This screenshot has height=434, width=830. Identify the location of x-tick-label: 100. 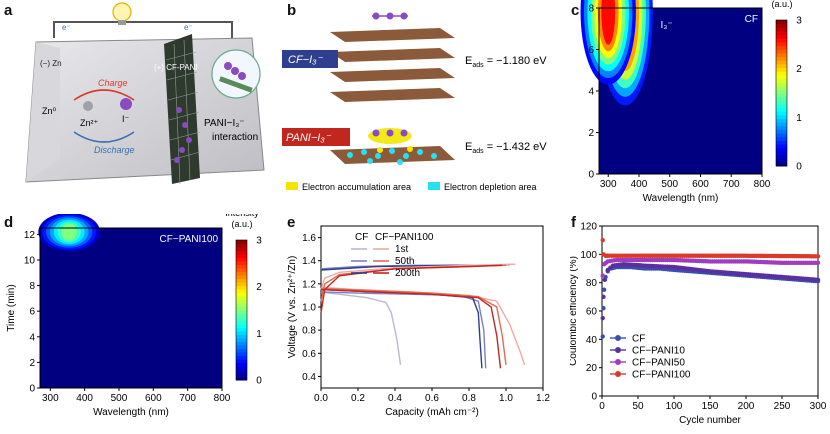
(674, 406).